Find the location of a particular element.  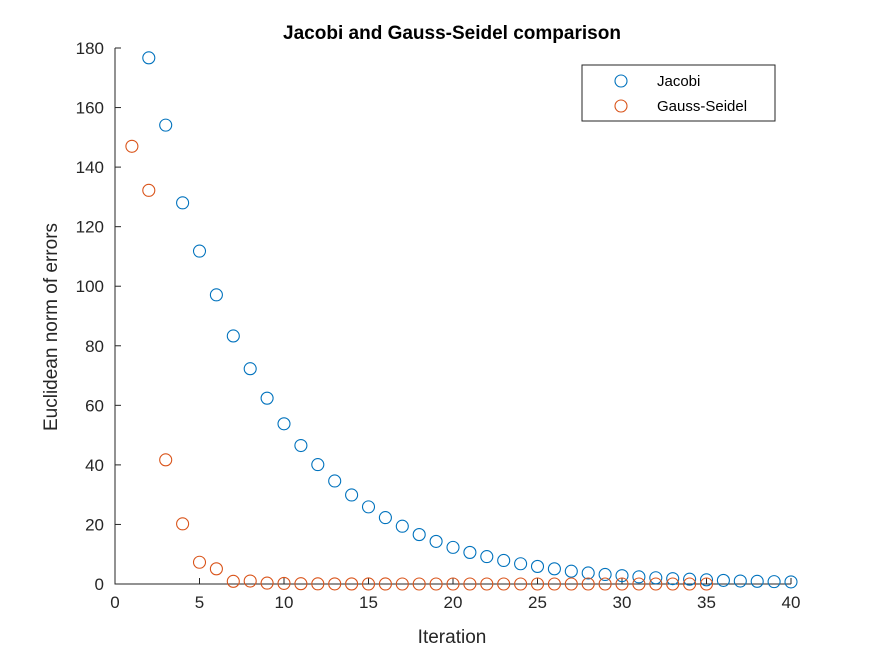

y-axis-label: Euclidean norm of errors is located at coordinates (51, 327).